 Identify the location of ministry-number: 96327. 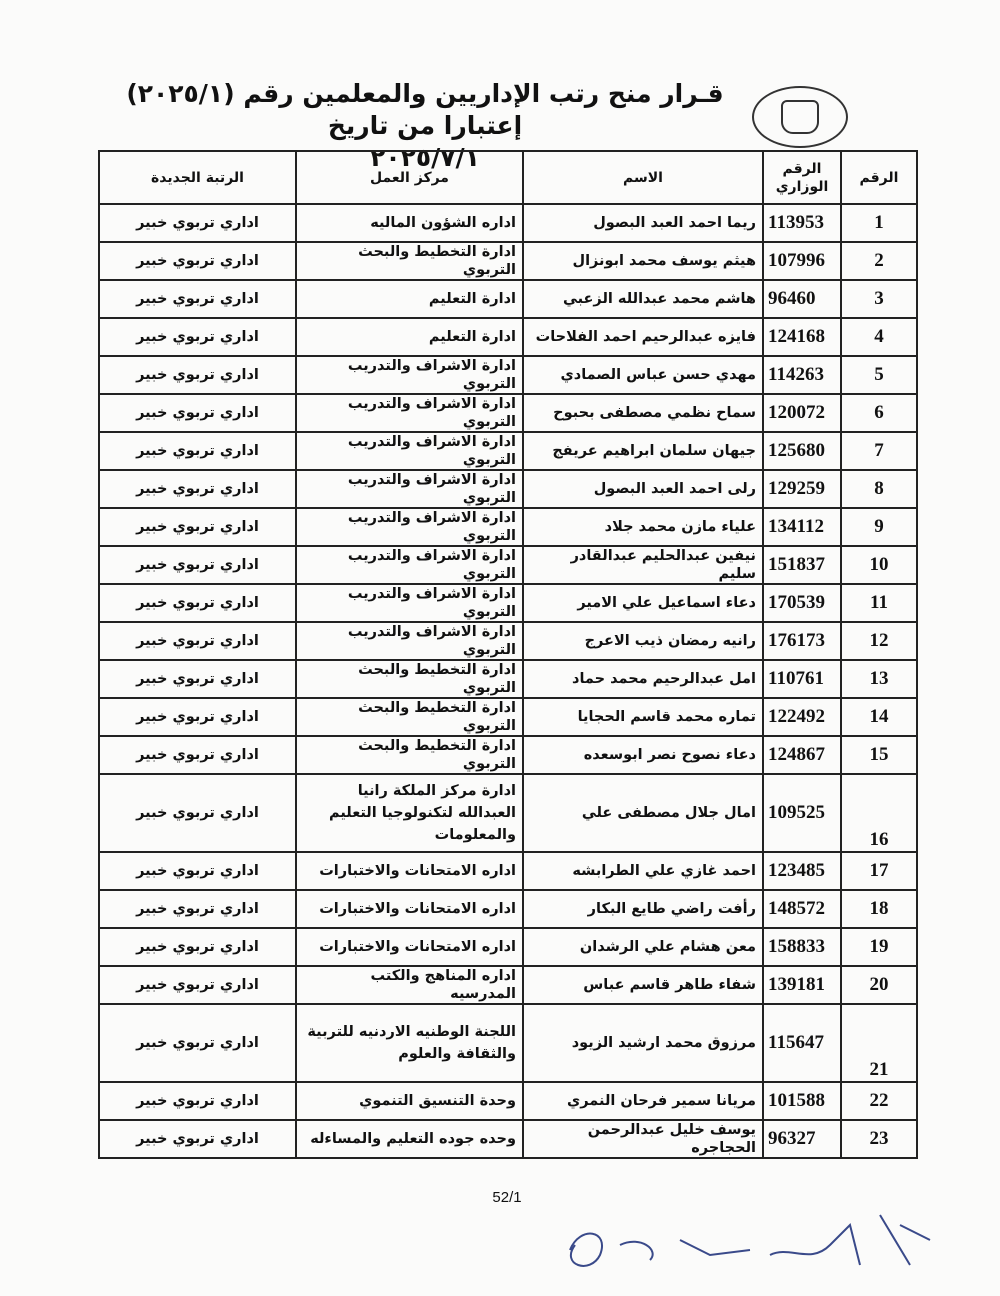
(802, 1139).